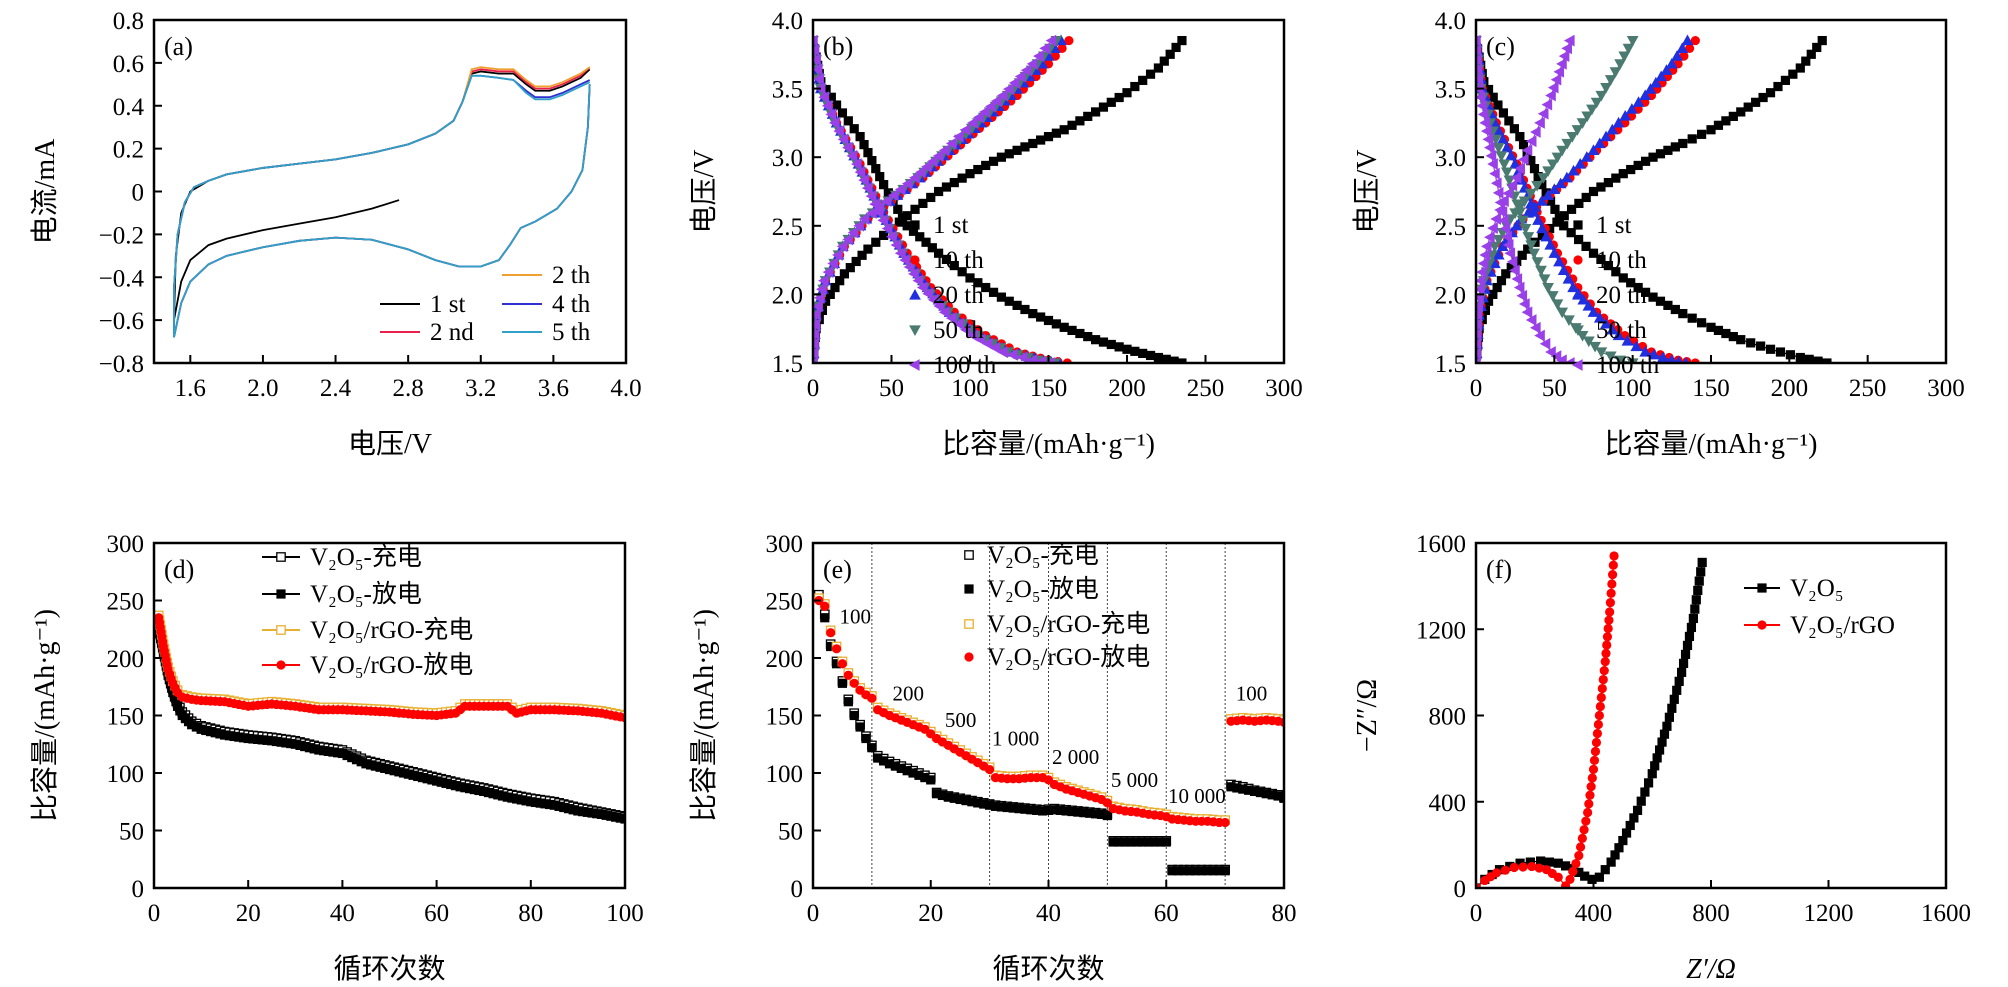 This screenshot has height=987, width=2008. Describe the element at coordinates (1043, 555) in the screenshot. I see `legend-label: V₂O₅-充电` at that location.